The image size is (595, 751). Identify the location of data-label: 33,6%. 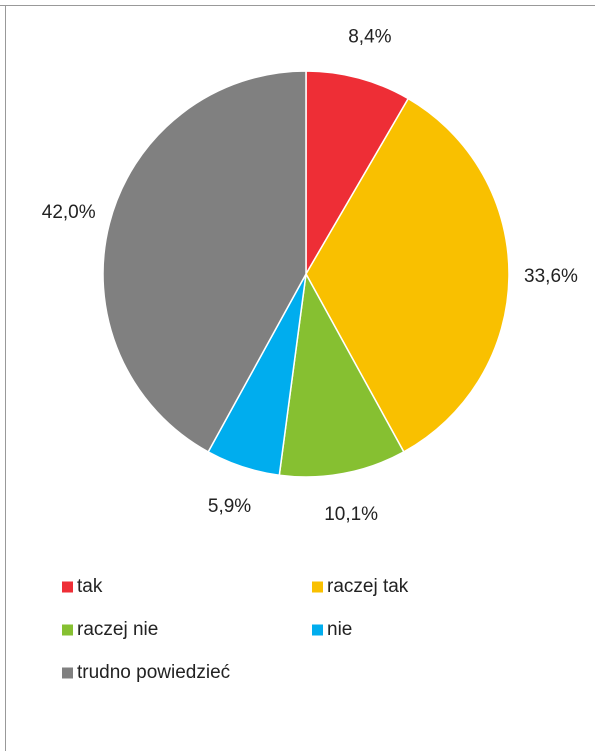
(551, 276).